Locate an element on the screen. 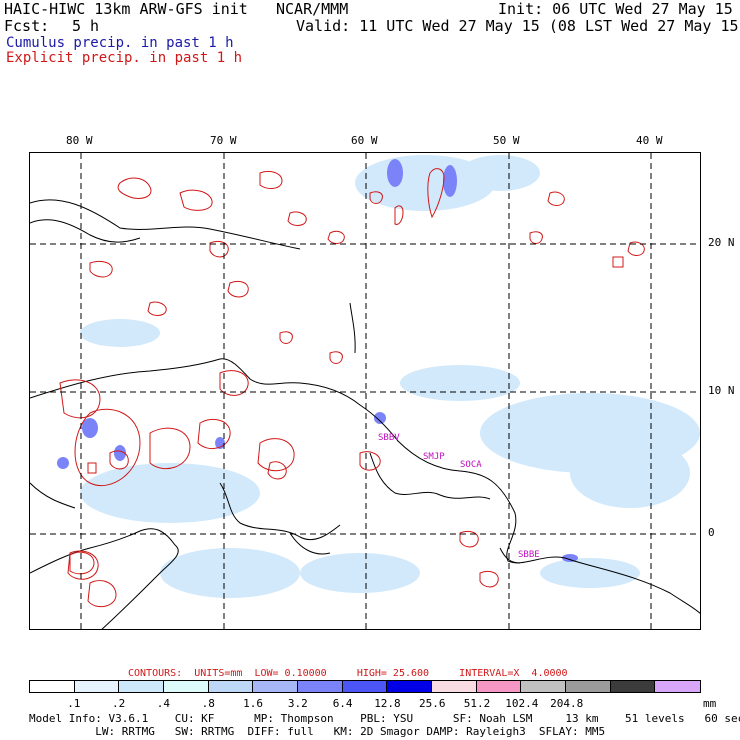 The width and height of the screenshot is (740, 740). lon-label-40w: 40 W is located at coordinates (649, 140).